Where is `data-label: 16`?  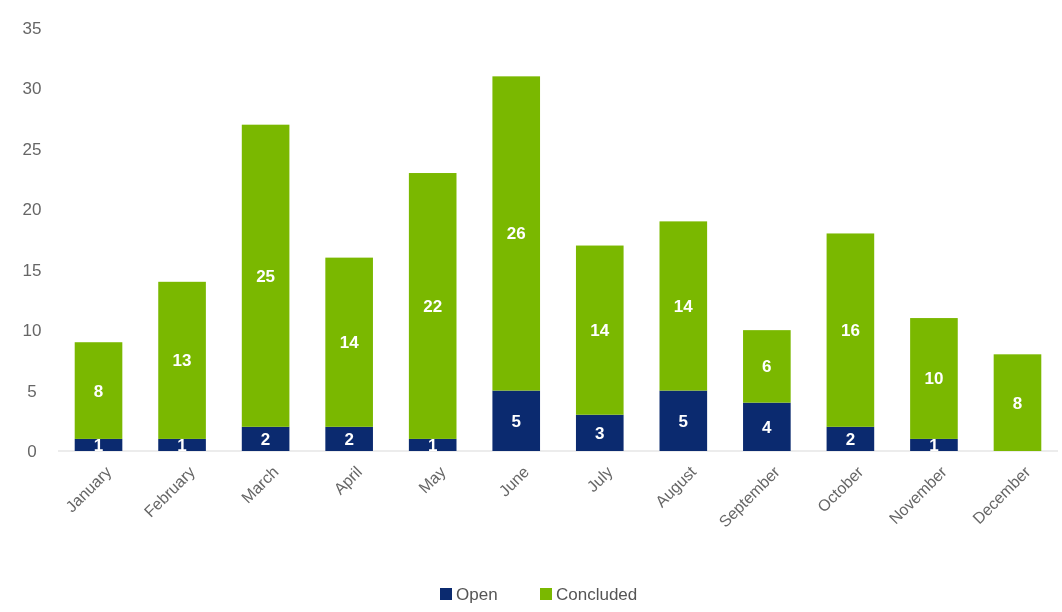 data-label: 16 is located at coordinates (850, 331).